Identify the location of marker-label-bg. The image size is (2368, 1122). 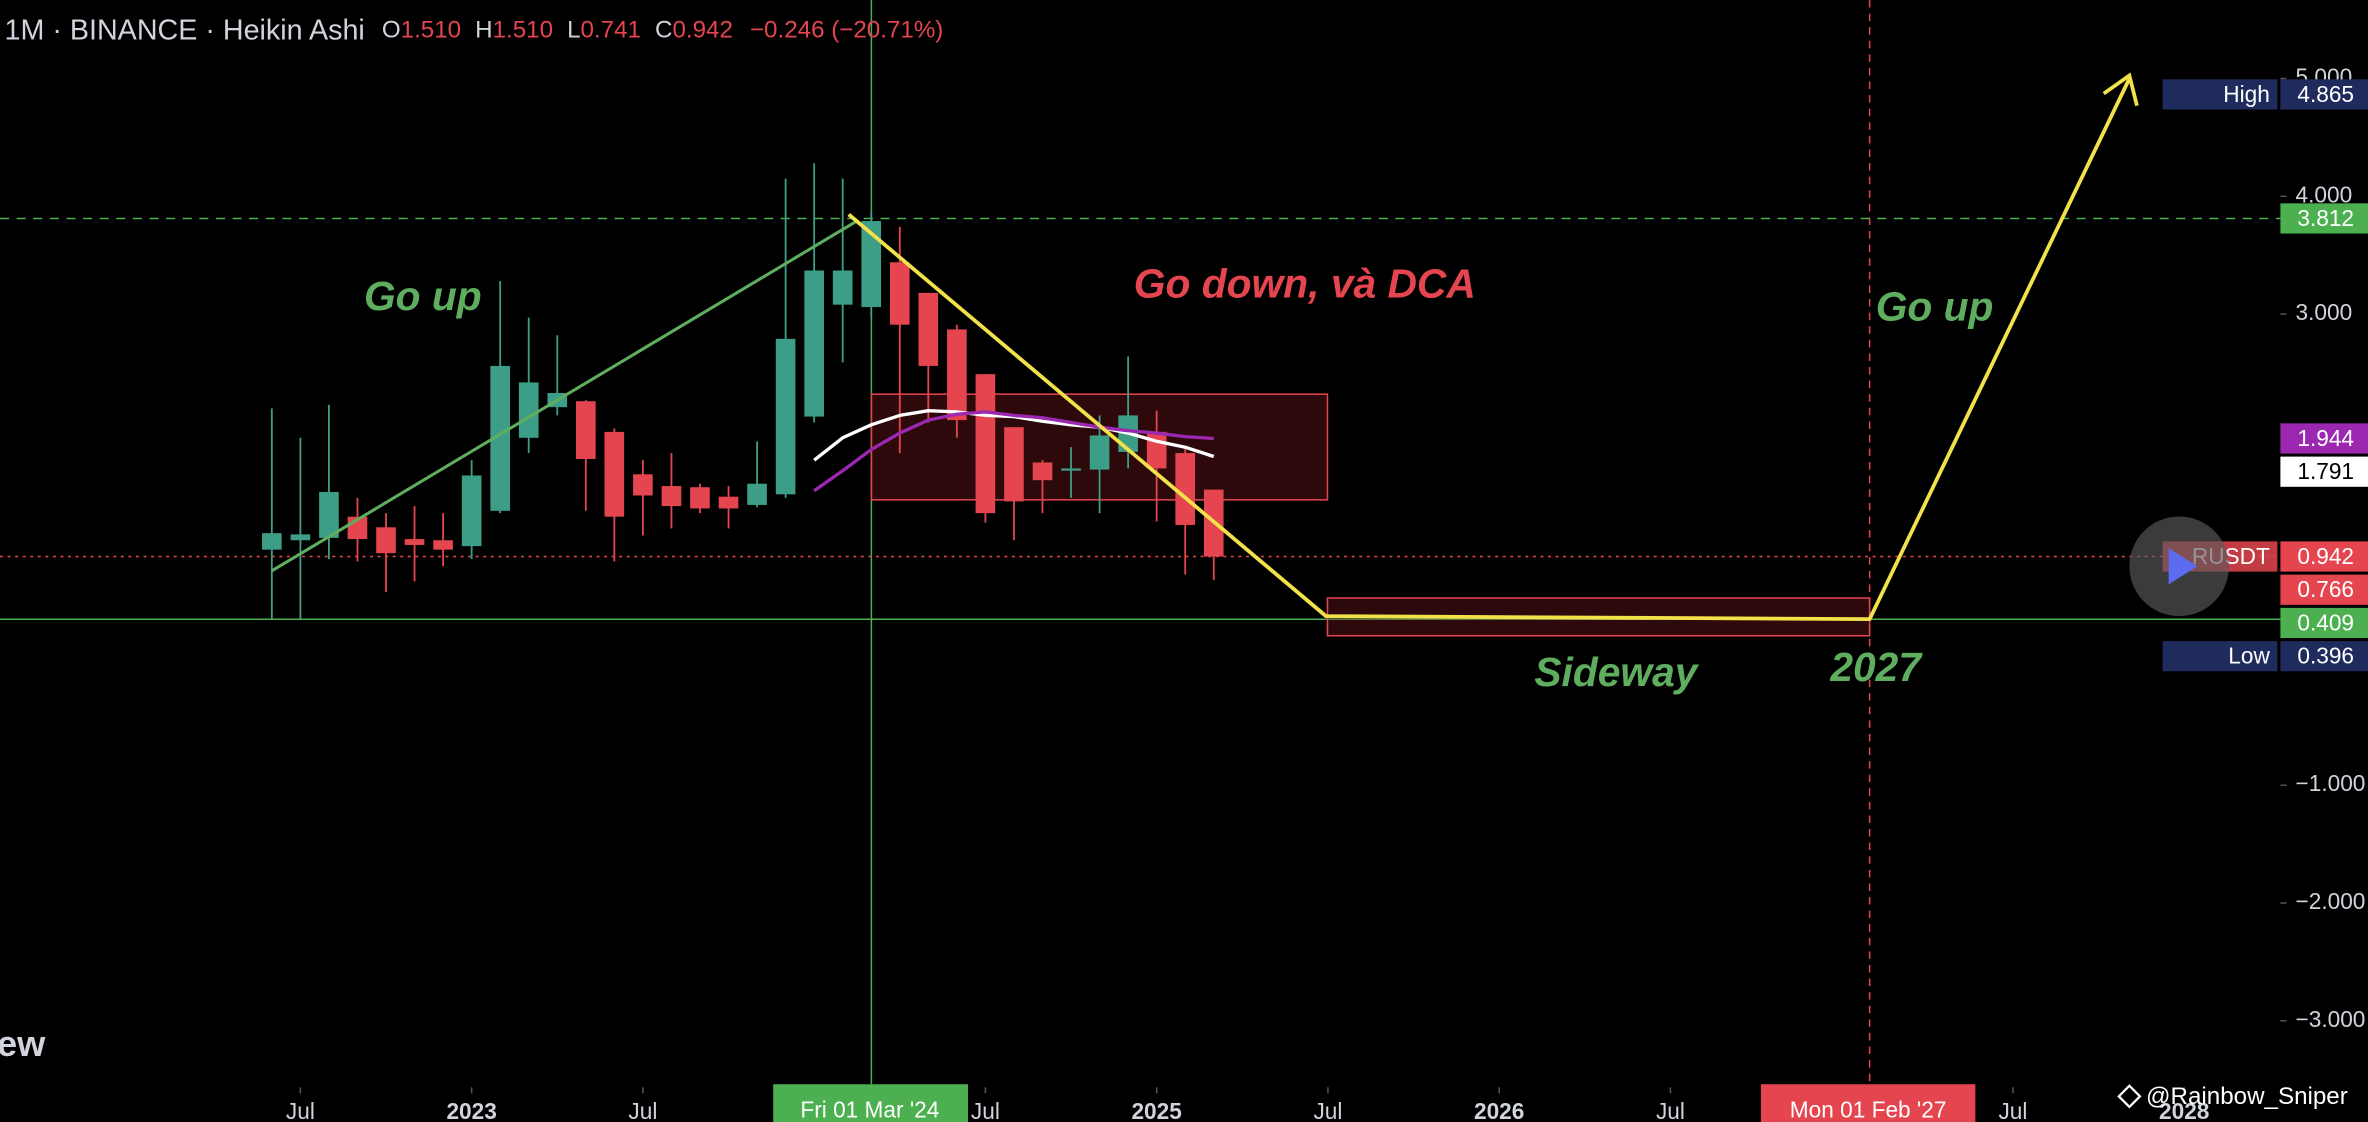
(1868, 1103).